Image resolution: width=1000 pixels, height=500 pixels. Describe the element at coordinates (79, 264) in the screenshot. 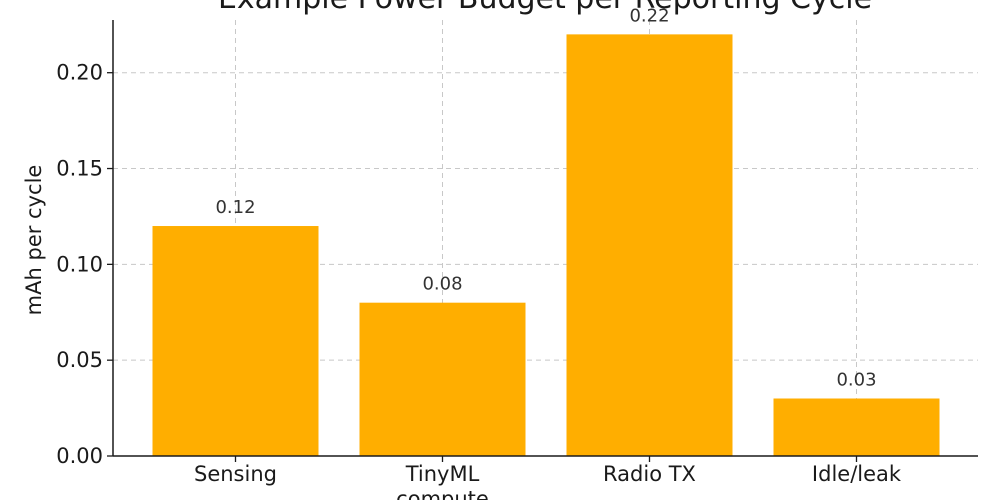

I see `y-tick-label: 0.10` at that location.